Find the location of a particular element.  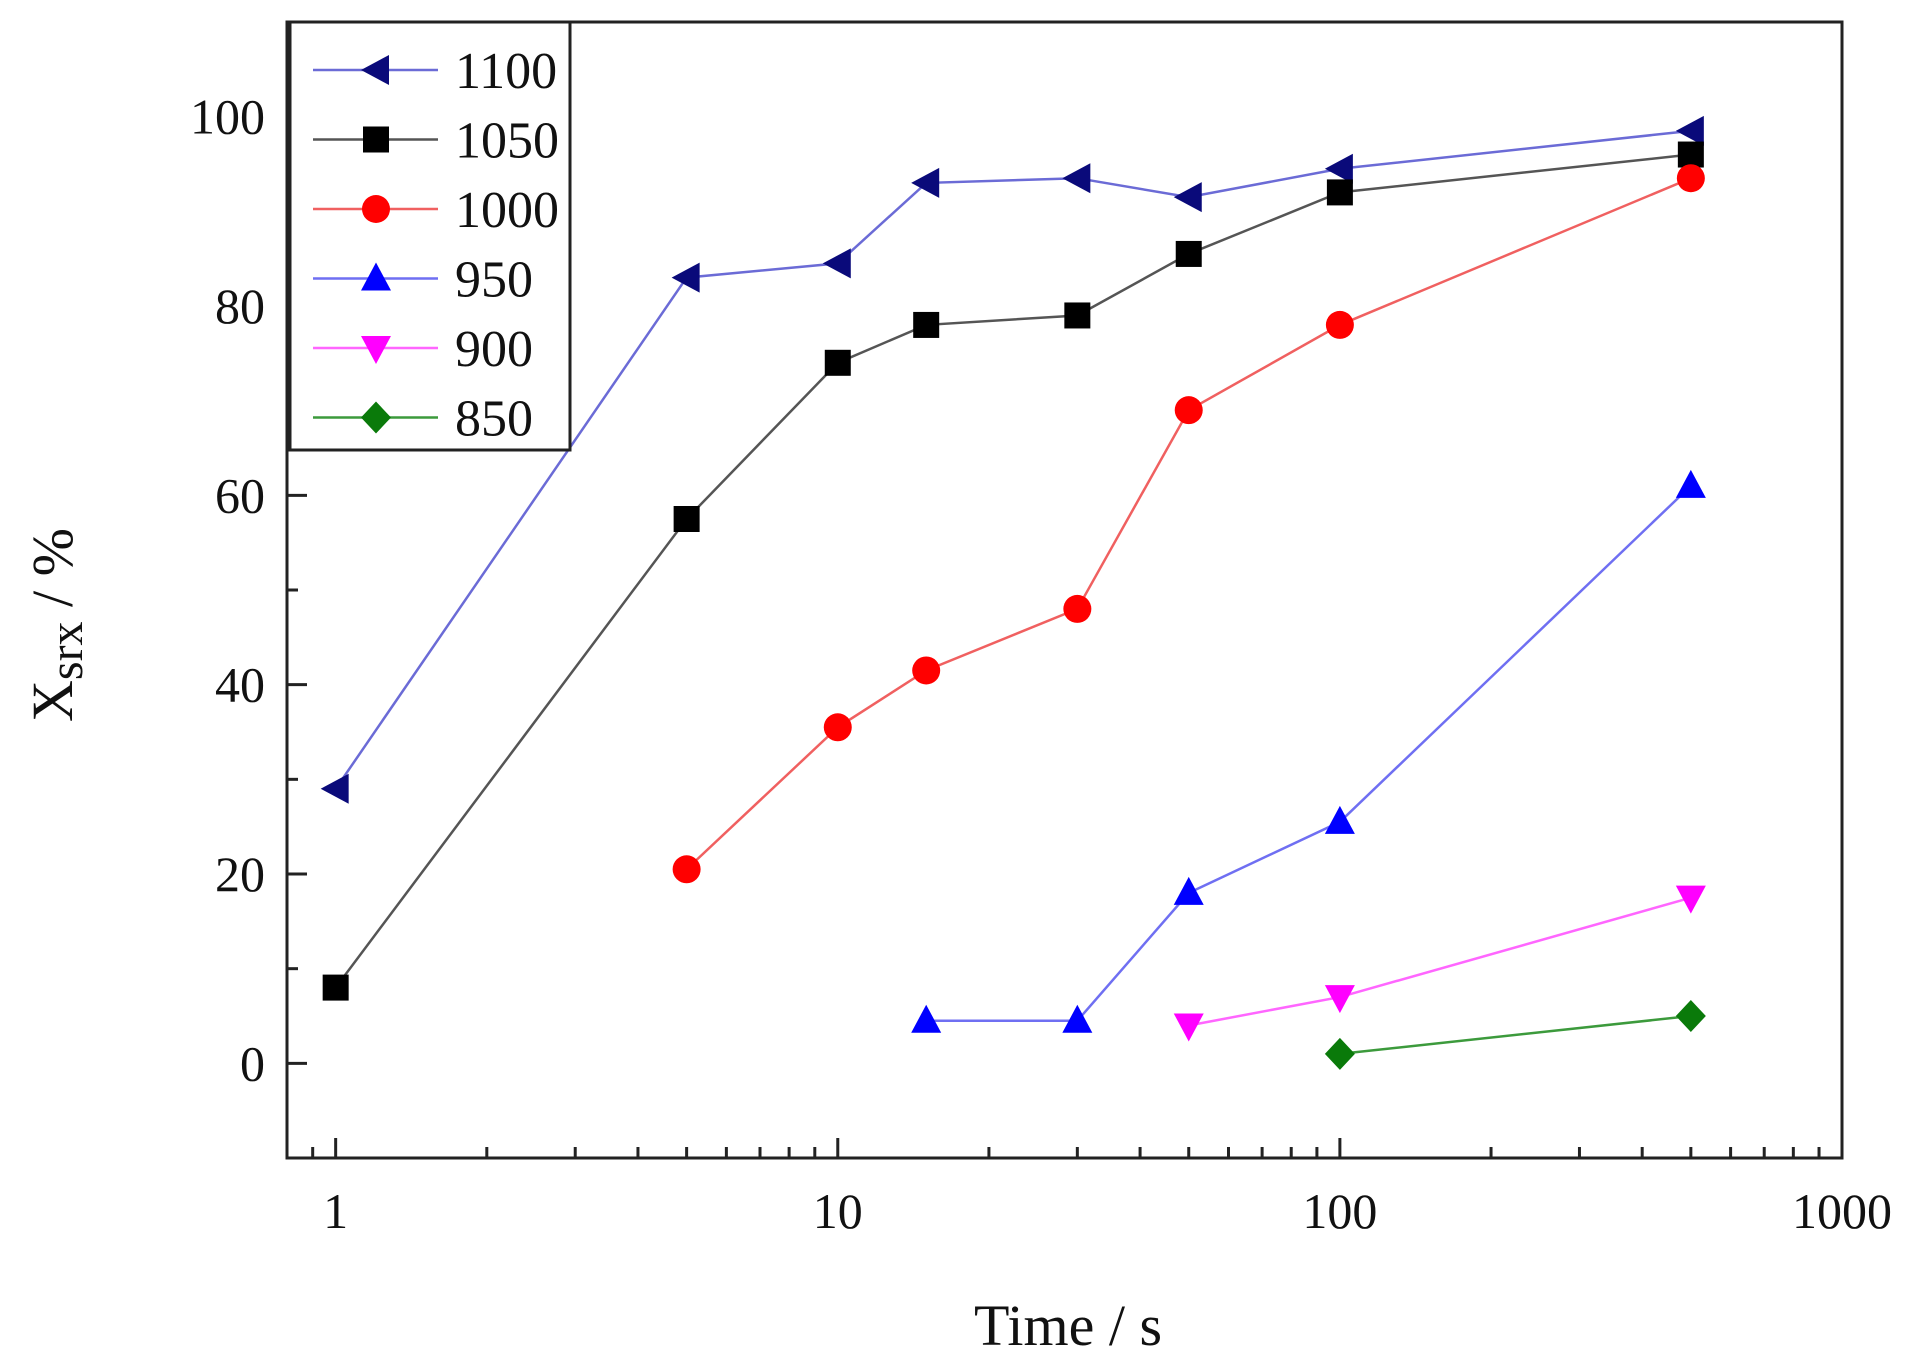

x-axis-title: Time / s is located at coordinates (1068, 1325).